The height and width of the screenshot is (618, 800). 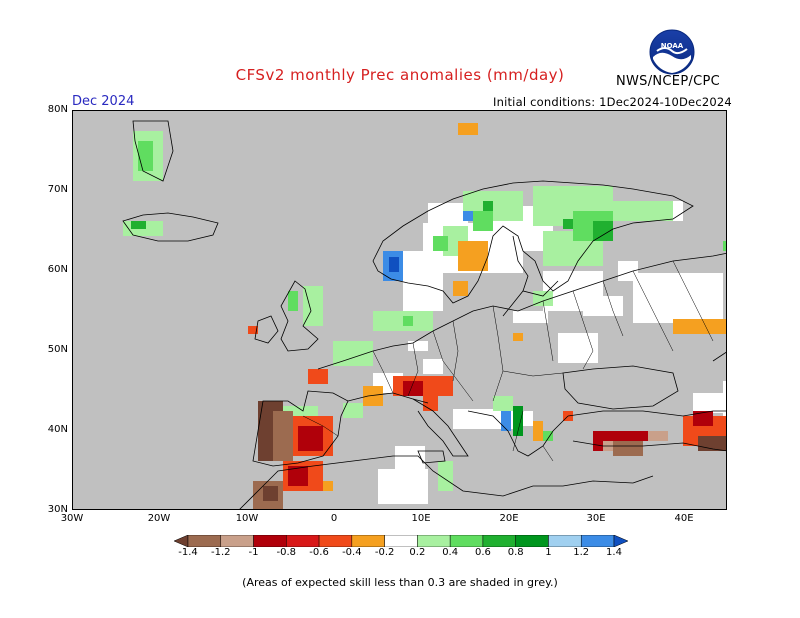 What do you see at coordinates (159, 518) in the screenshot?
I see `lon-label-20w: 20W` at bounding box center [159, 518].